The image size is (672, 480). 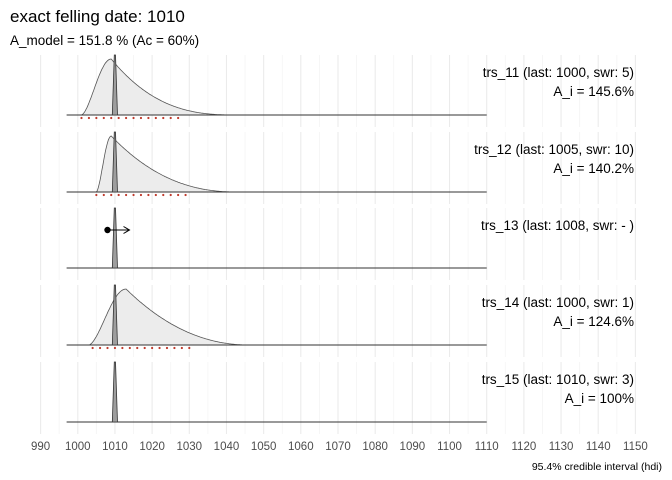 What do you see at coordinates (152, 447) in the screenshot?
I see `x-tick-label: 1020` at bounding box center [152, 447].